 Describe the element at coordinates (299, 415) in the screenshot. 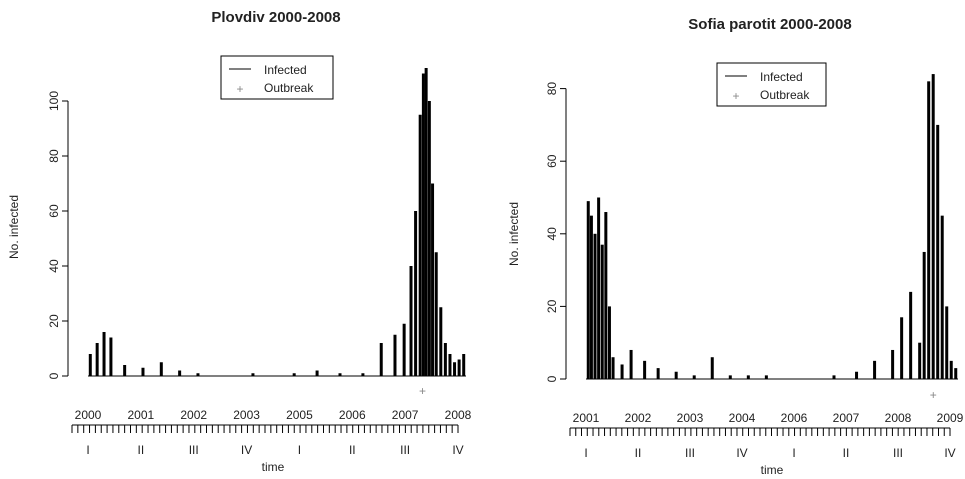

I see `year-label: 2005` at that location.